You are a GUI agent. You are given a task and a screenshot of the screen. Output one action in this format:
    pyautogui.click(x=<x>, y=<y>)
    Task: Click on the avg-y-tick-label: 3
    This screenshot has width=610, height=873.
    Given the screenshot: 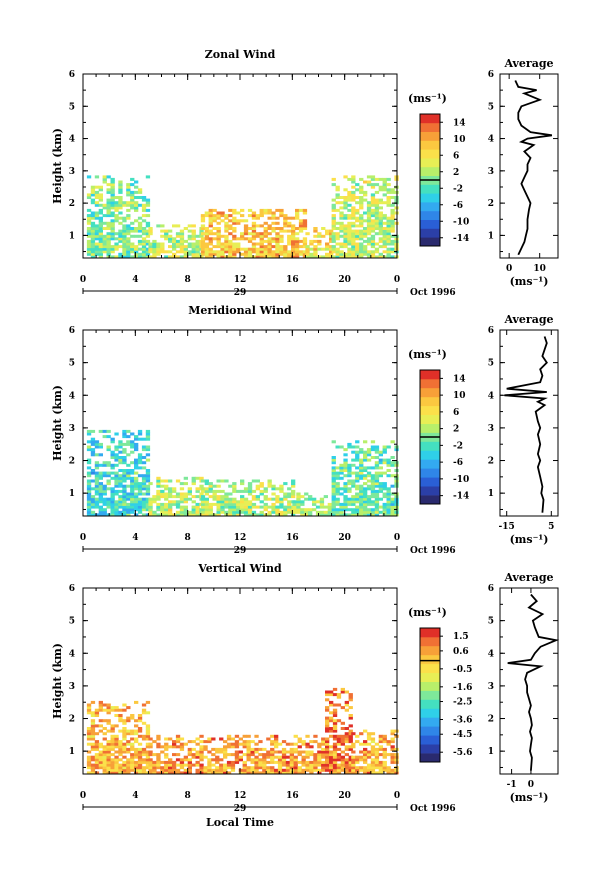 What is the action you would take?
    pyautogui.click(x=491, y=172)
    